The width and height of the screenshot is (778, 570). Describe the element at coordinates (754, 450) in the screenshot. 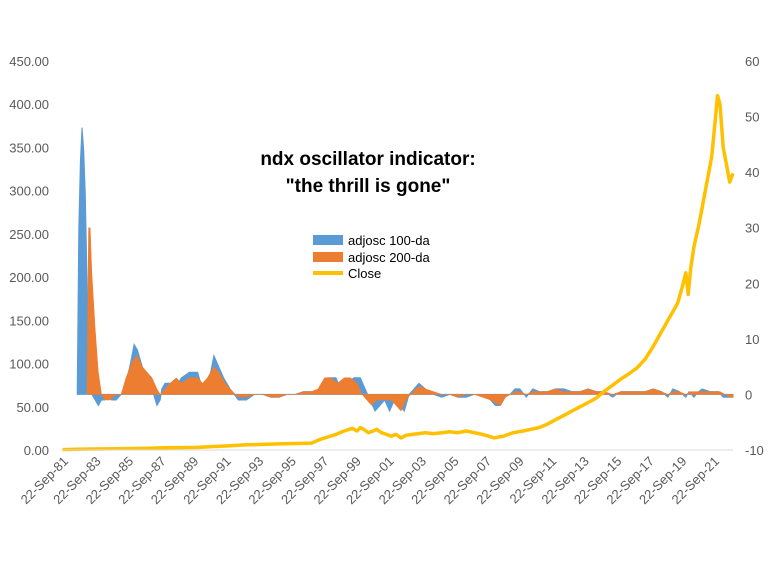

I see `right-tick-label: -10` at that location.